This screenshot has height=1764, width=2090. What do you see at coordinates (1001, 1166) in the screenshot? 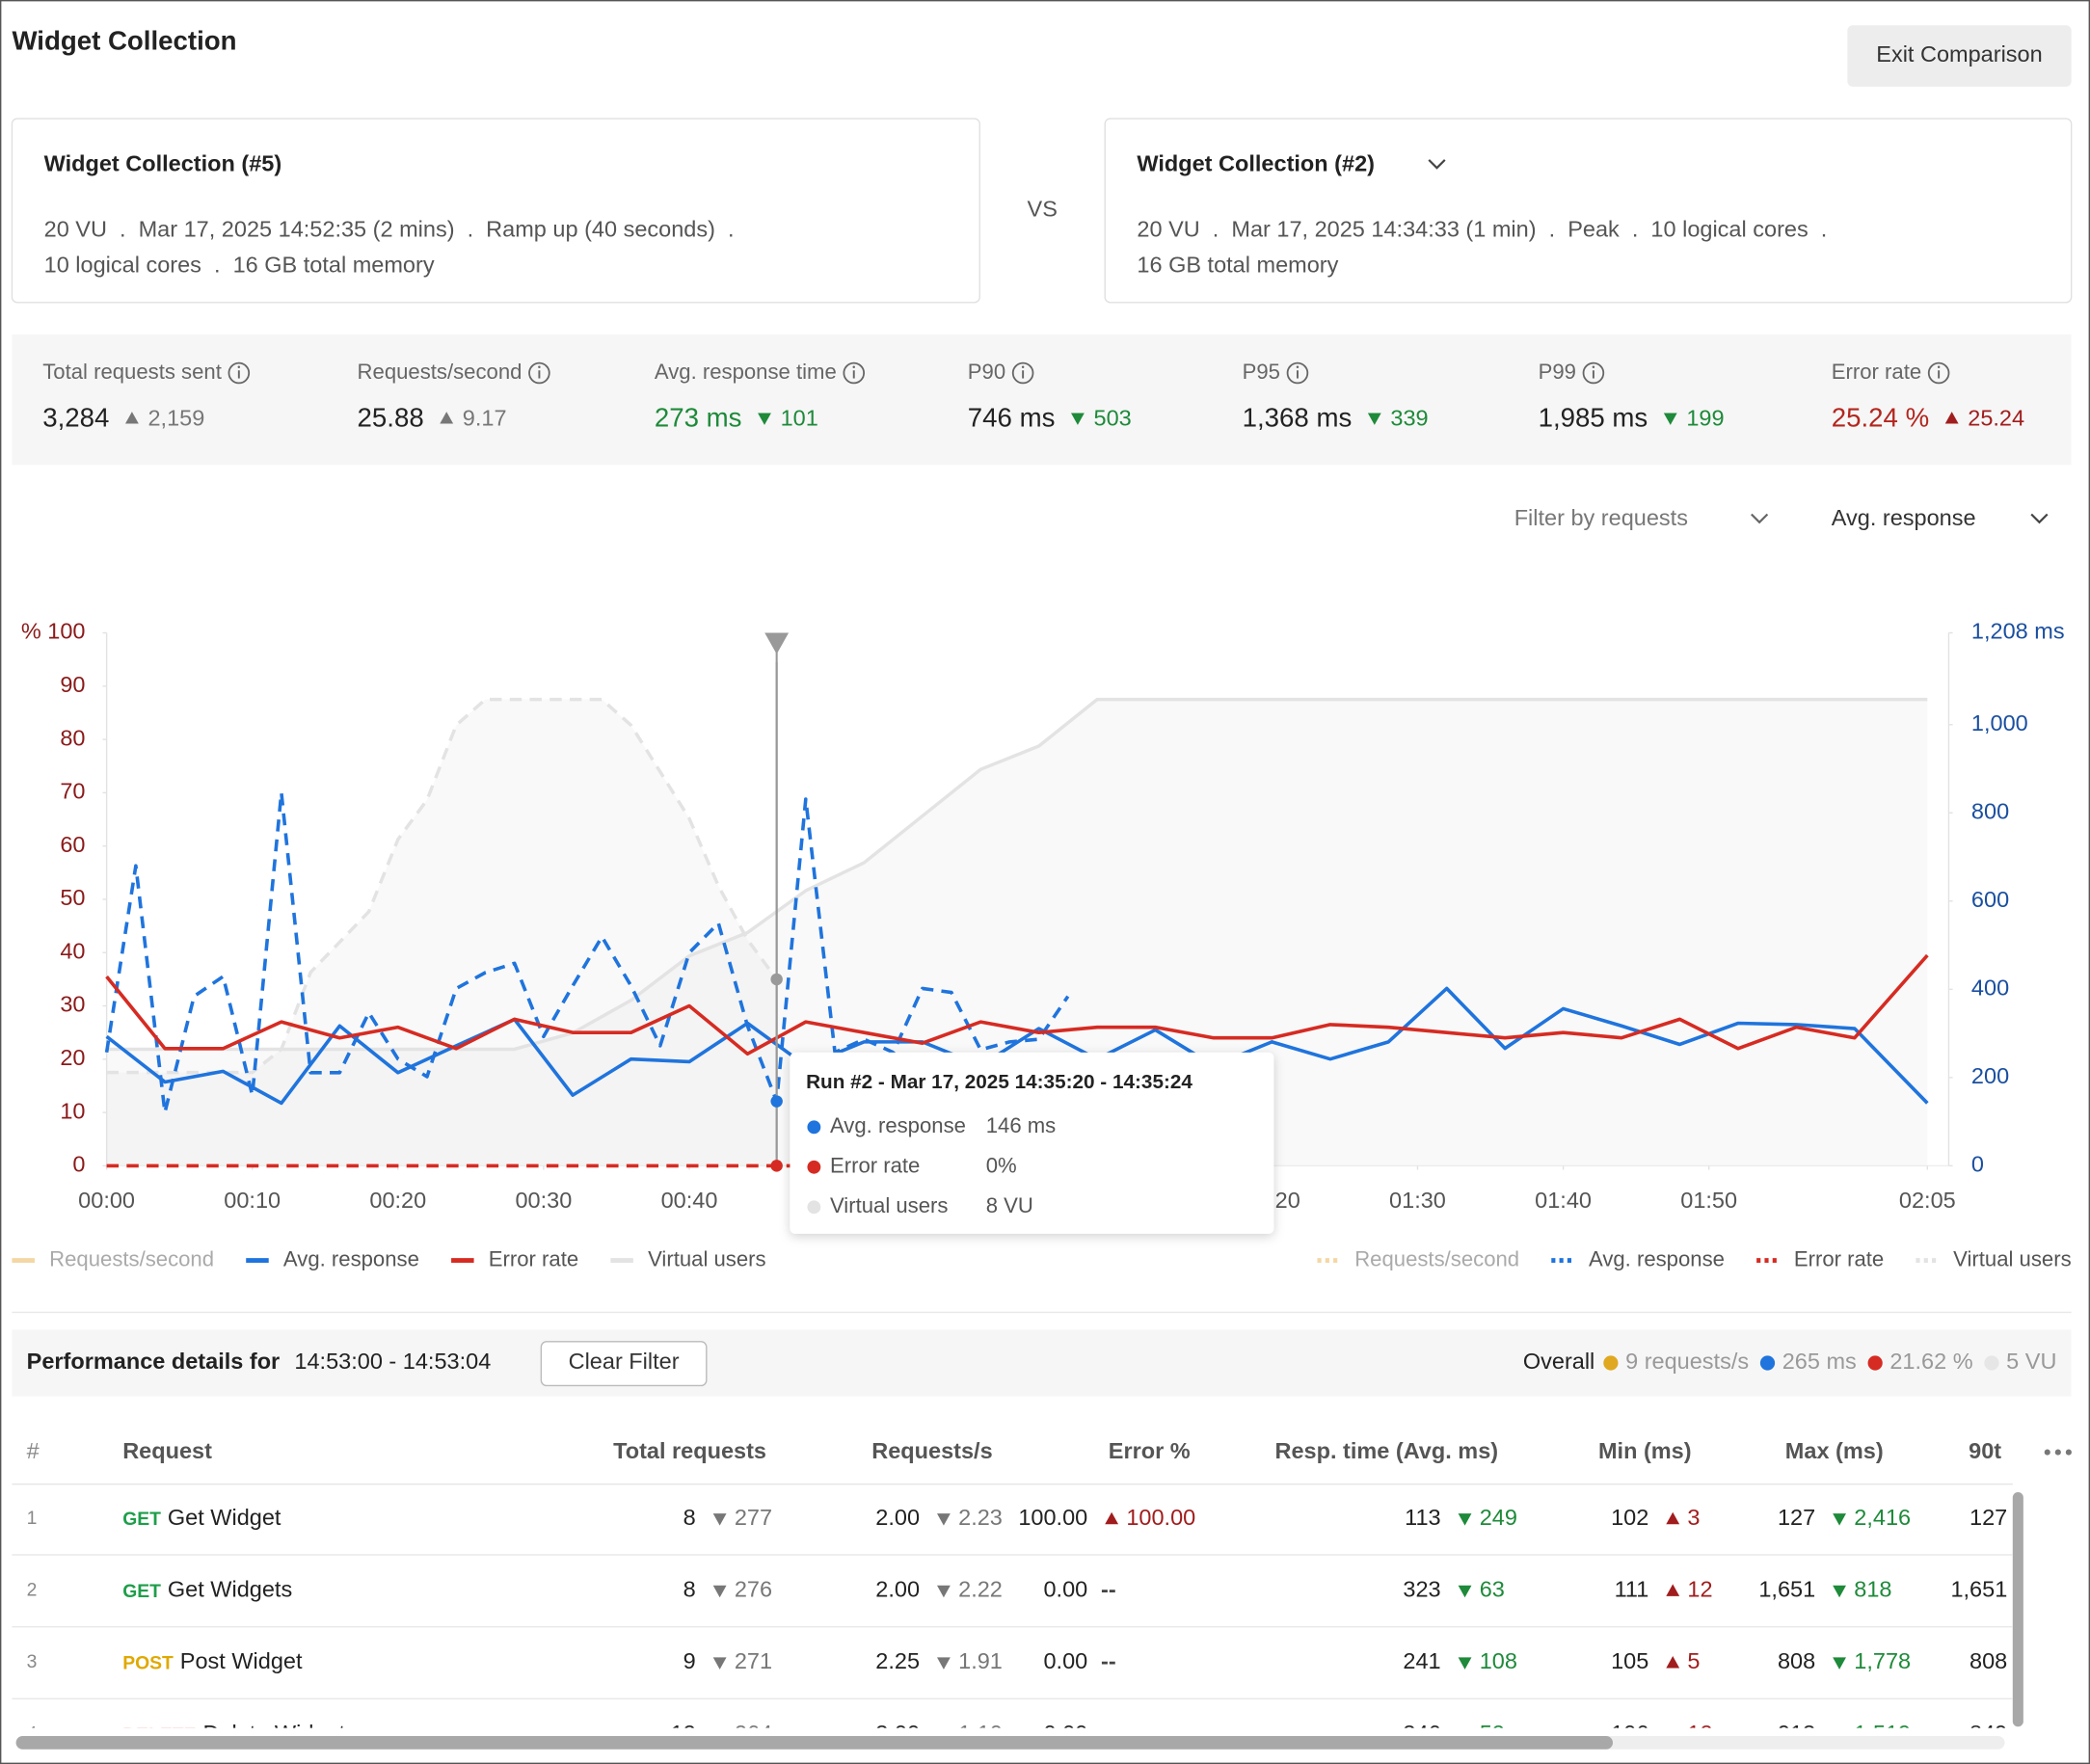
I see `tooltip-value: 0%` at bounding box center [1001, 1166].